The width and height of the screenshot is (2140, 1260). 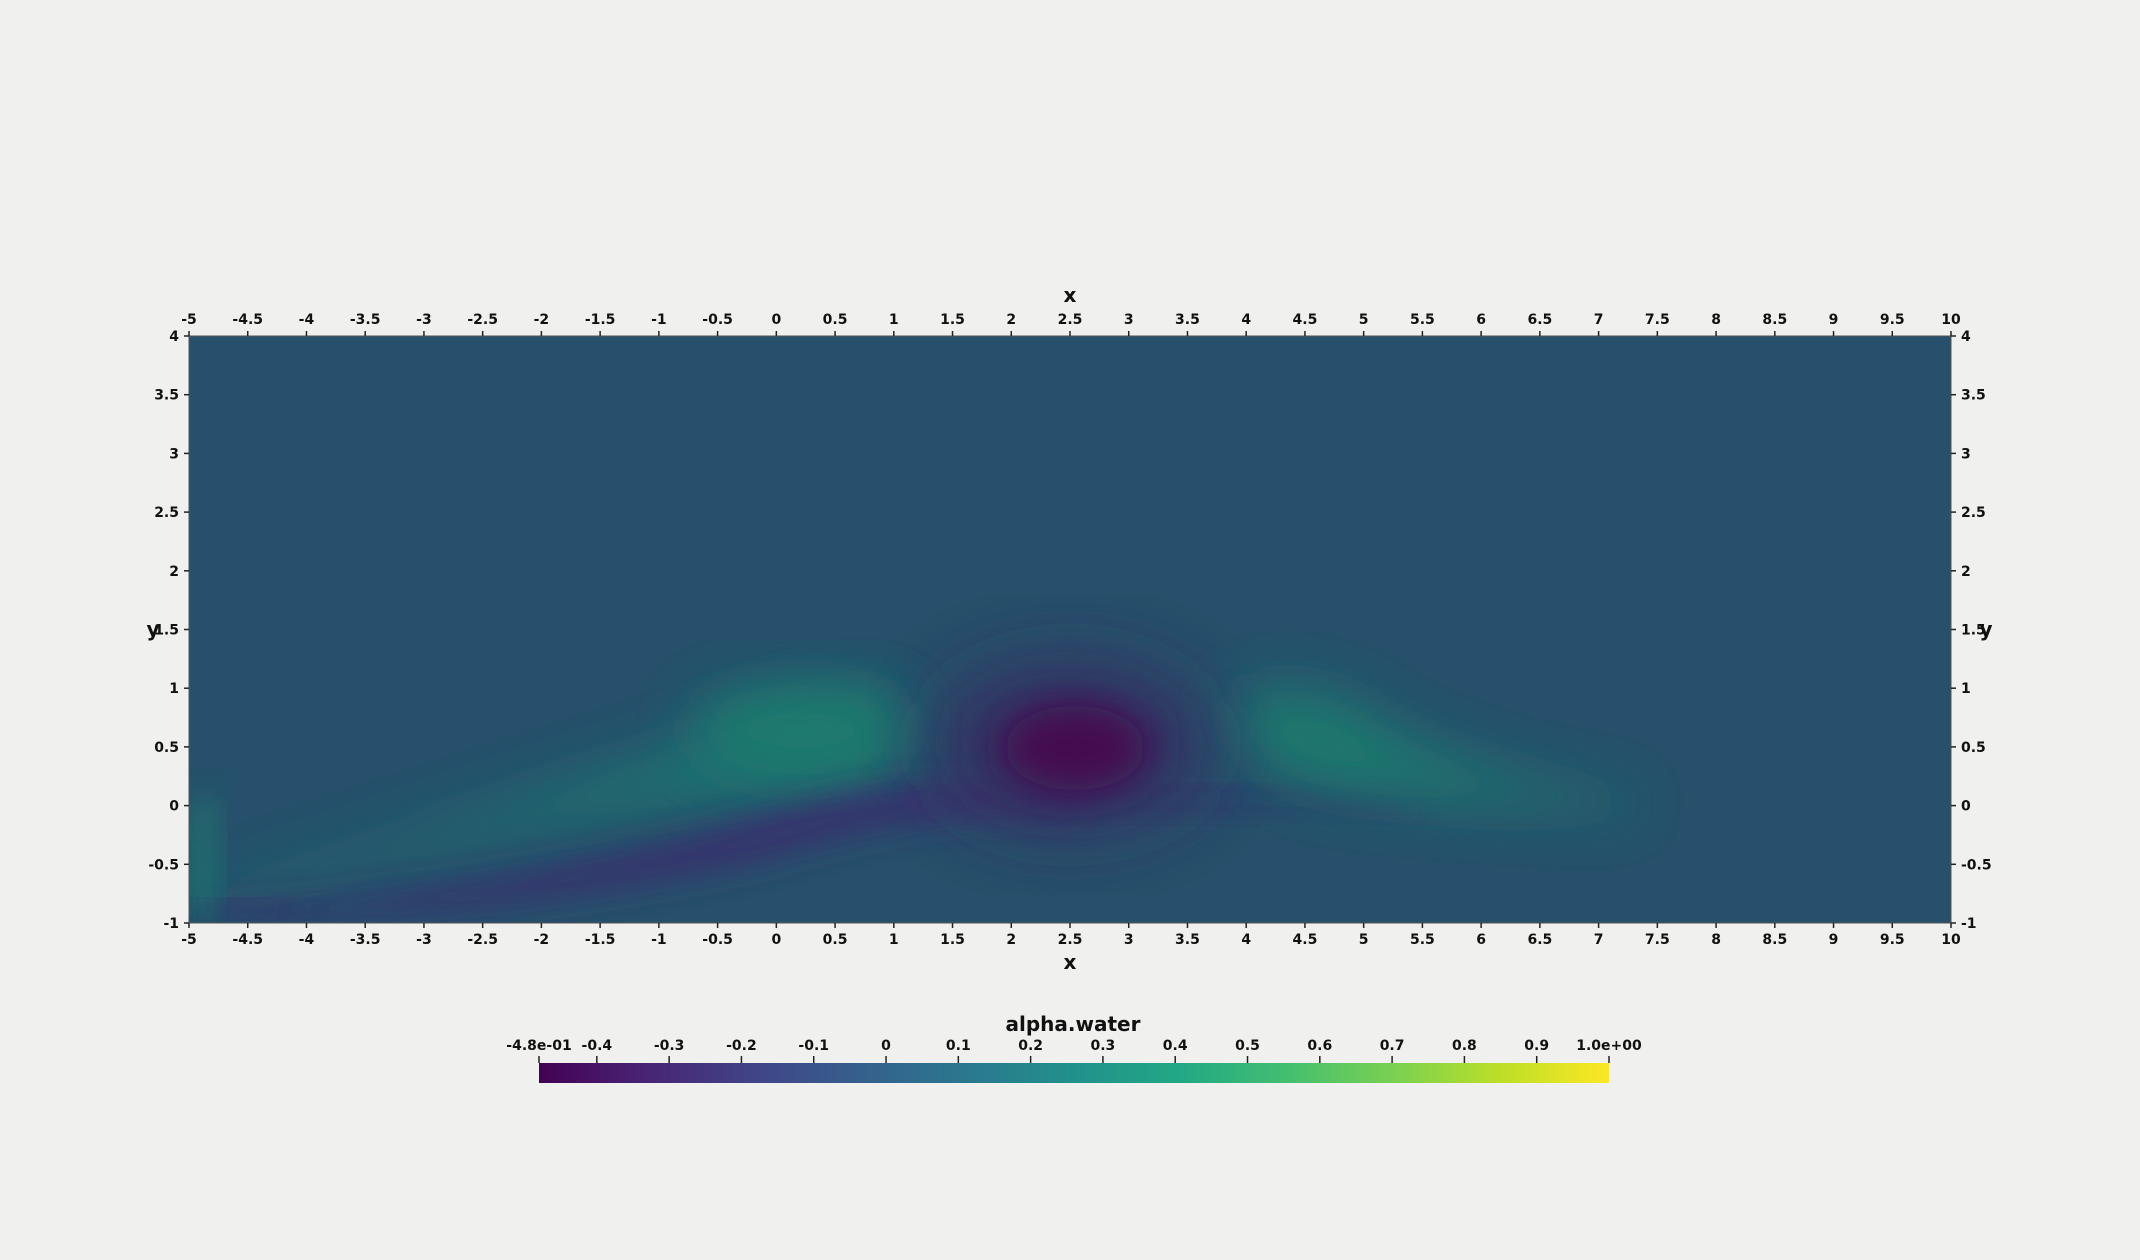 I want to click on x-tick-label-top: 4.5, so click(x=1305, y=320).